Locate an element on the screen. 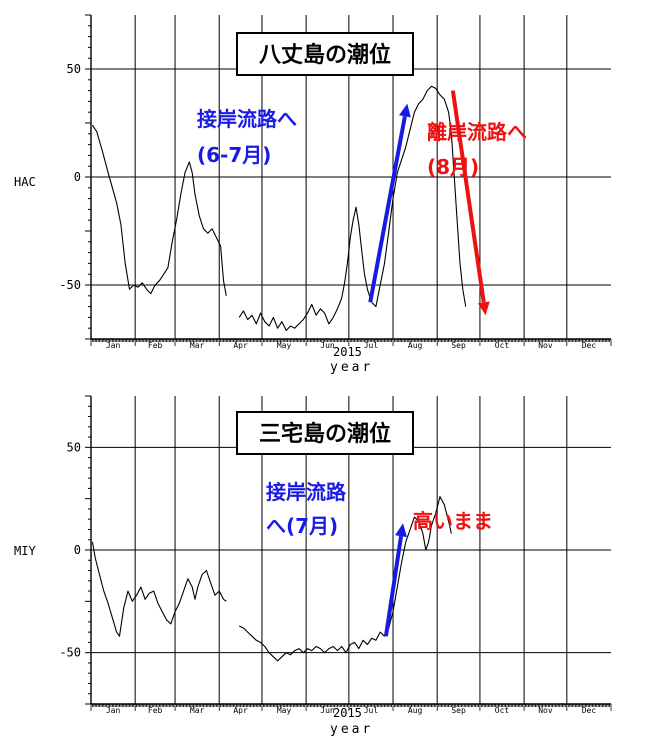 Image resolution: width=655 pixels, height=740 pixels. miyake-y-tick-label: -50 is located at coordinates (70, 653).